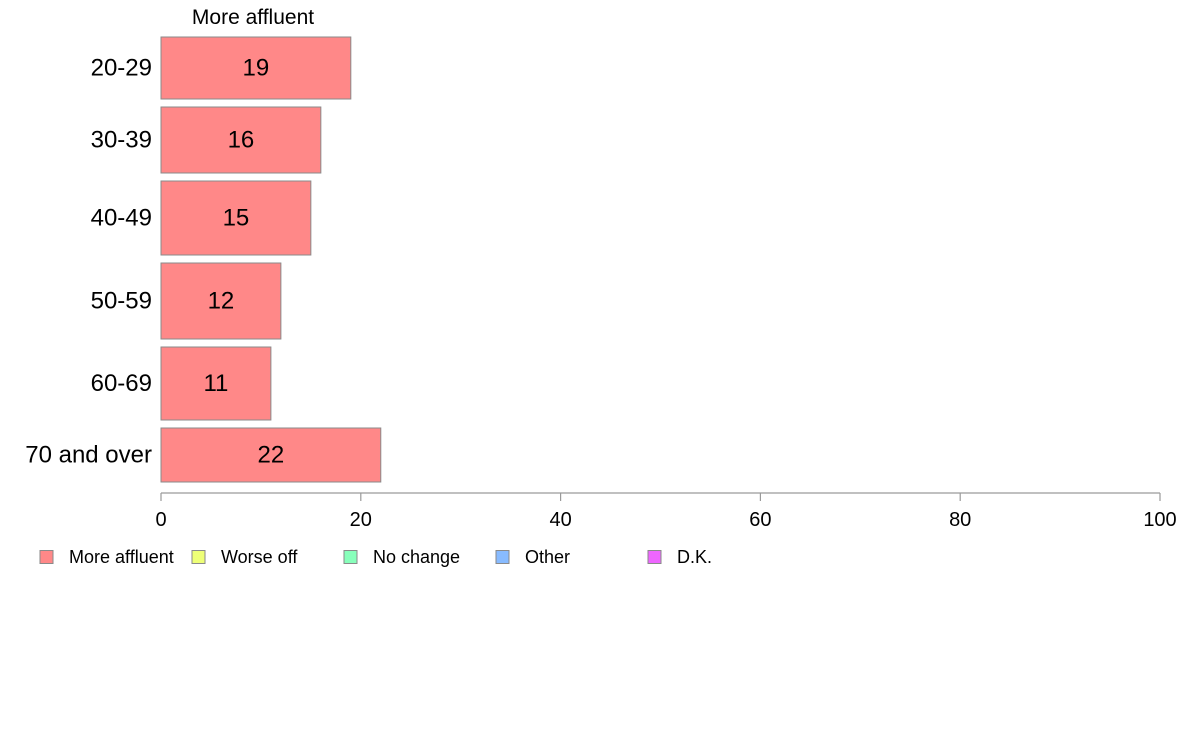  I want to click on legend-label: D.K., so click(694, 557).